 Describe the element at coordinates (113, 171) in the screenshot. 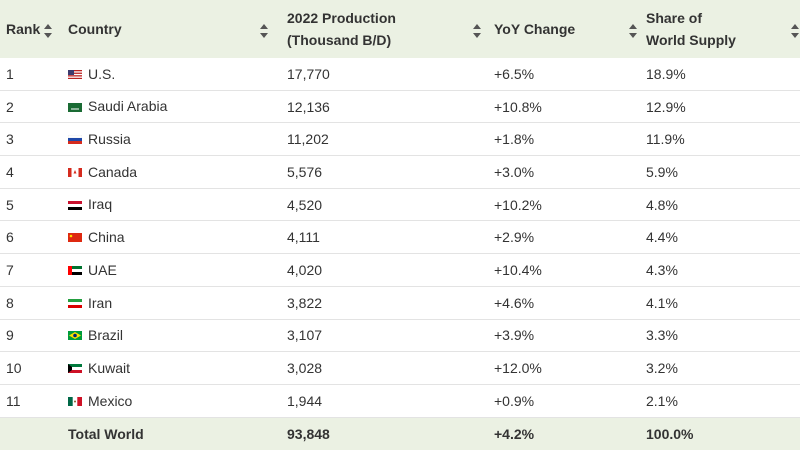

I see `cell-text: Canada` at that location.